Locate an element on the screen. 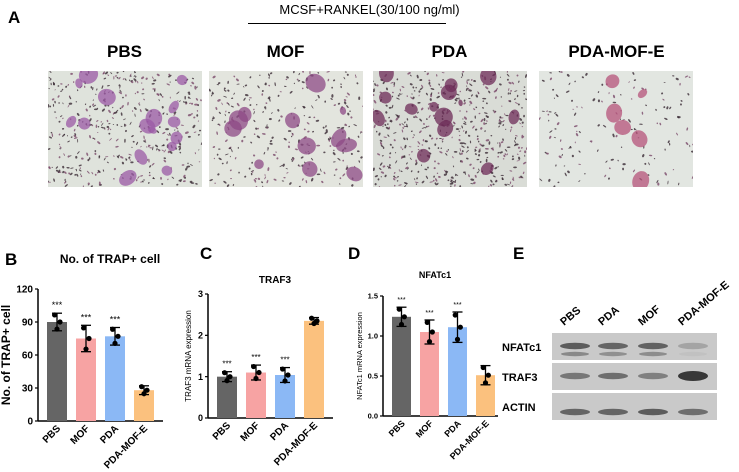  condition-bracket-line is located at coordinates (347, 23).